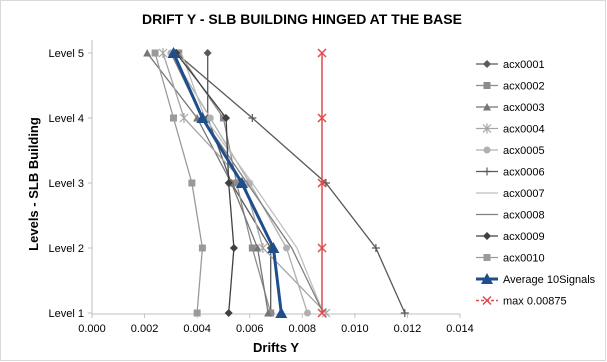  I want to click on legend-label: acx0008, so click(524, 216).